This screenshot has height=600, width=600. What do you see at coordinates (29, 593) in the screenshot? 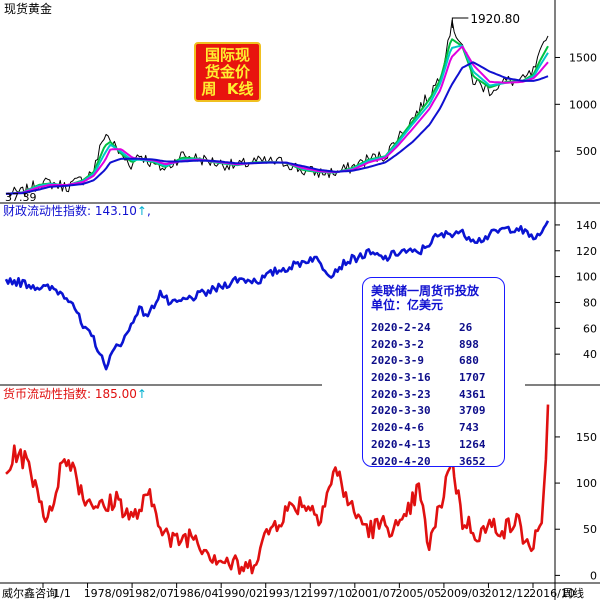
I see `source-label: 威尔鑫咨询` at bounding box center [29, 593].